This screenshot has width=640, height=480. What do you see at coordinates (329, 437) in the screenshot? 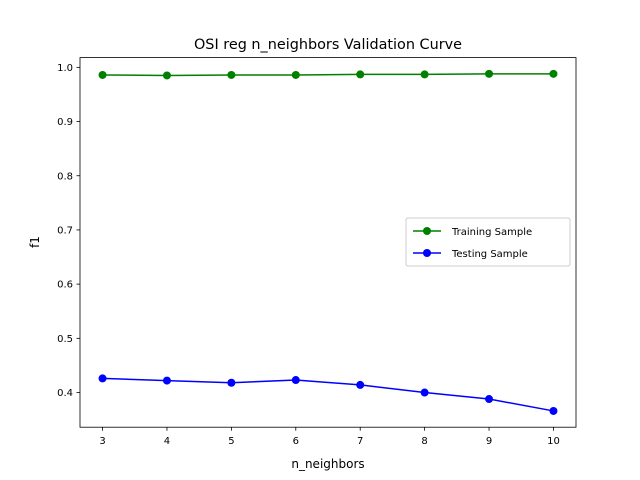
I see `x-axis: 3 4 5 6 7 8 9 10` at bounding box center [329, 437].